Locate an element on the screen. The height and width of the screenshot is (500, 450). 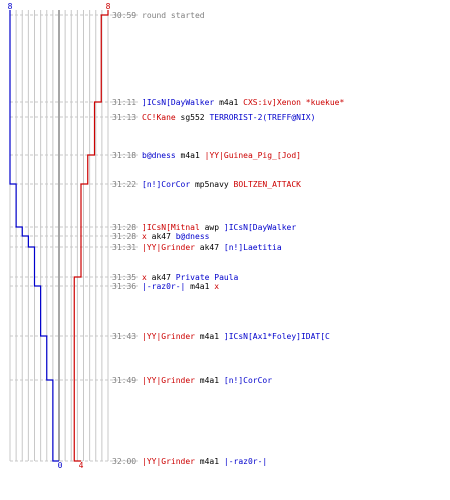
event-text: |YY|Grinder m4a1 |-raz0r-| is located at coordinates (204, 461).